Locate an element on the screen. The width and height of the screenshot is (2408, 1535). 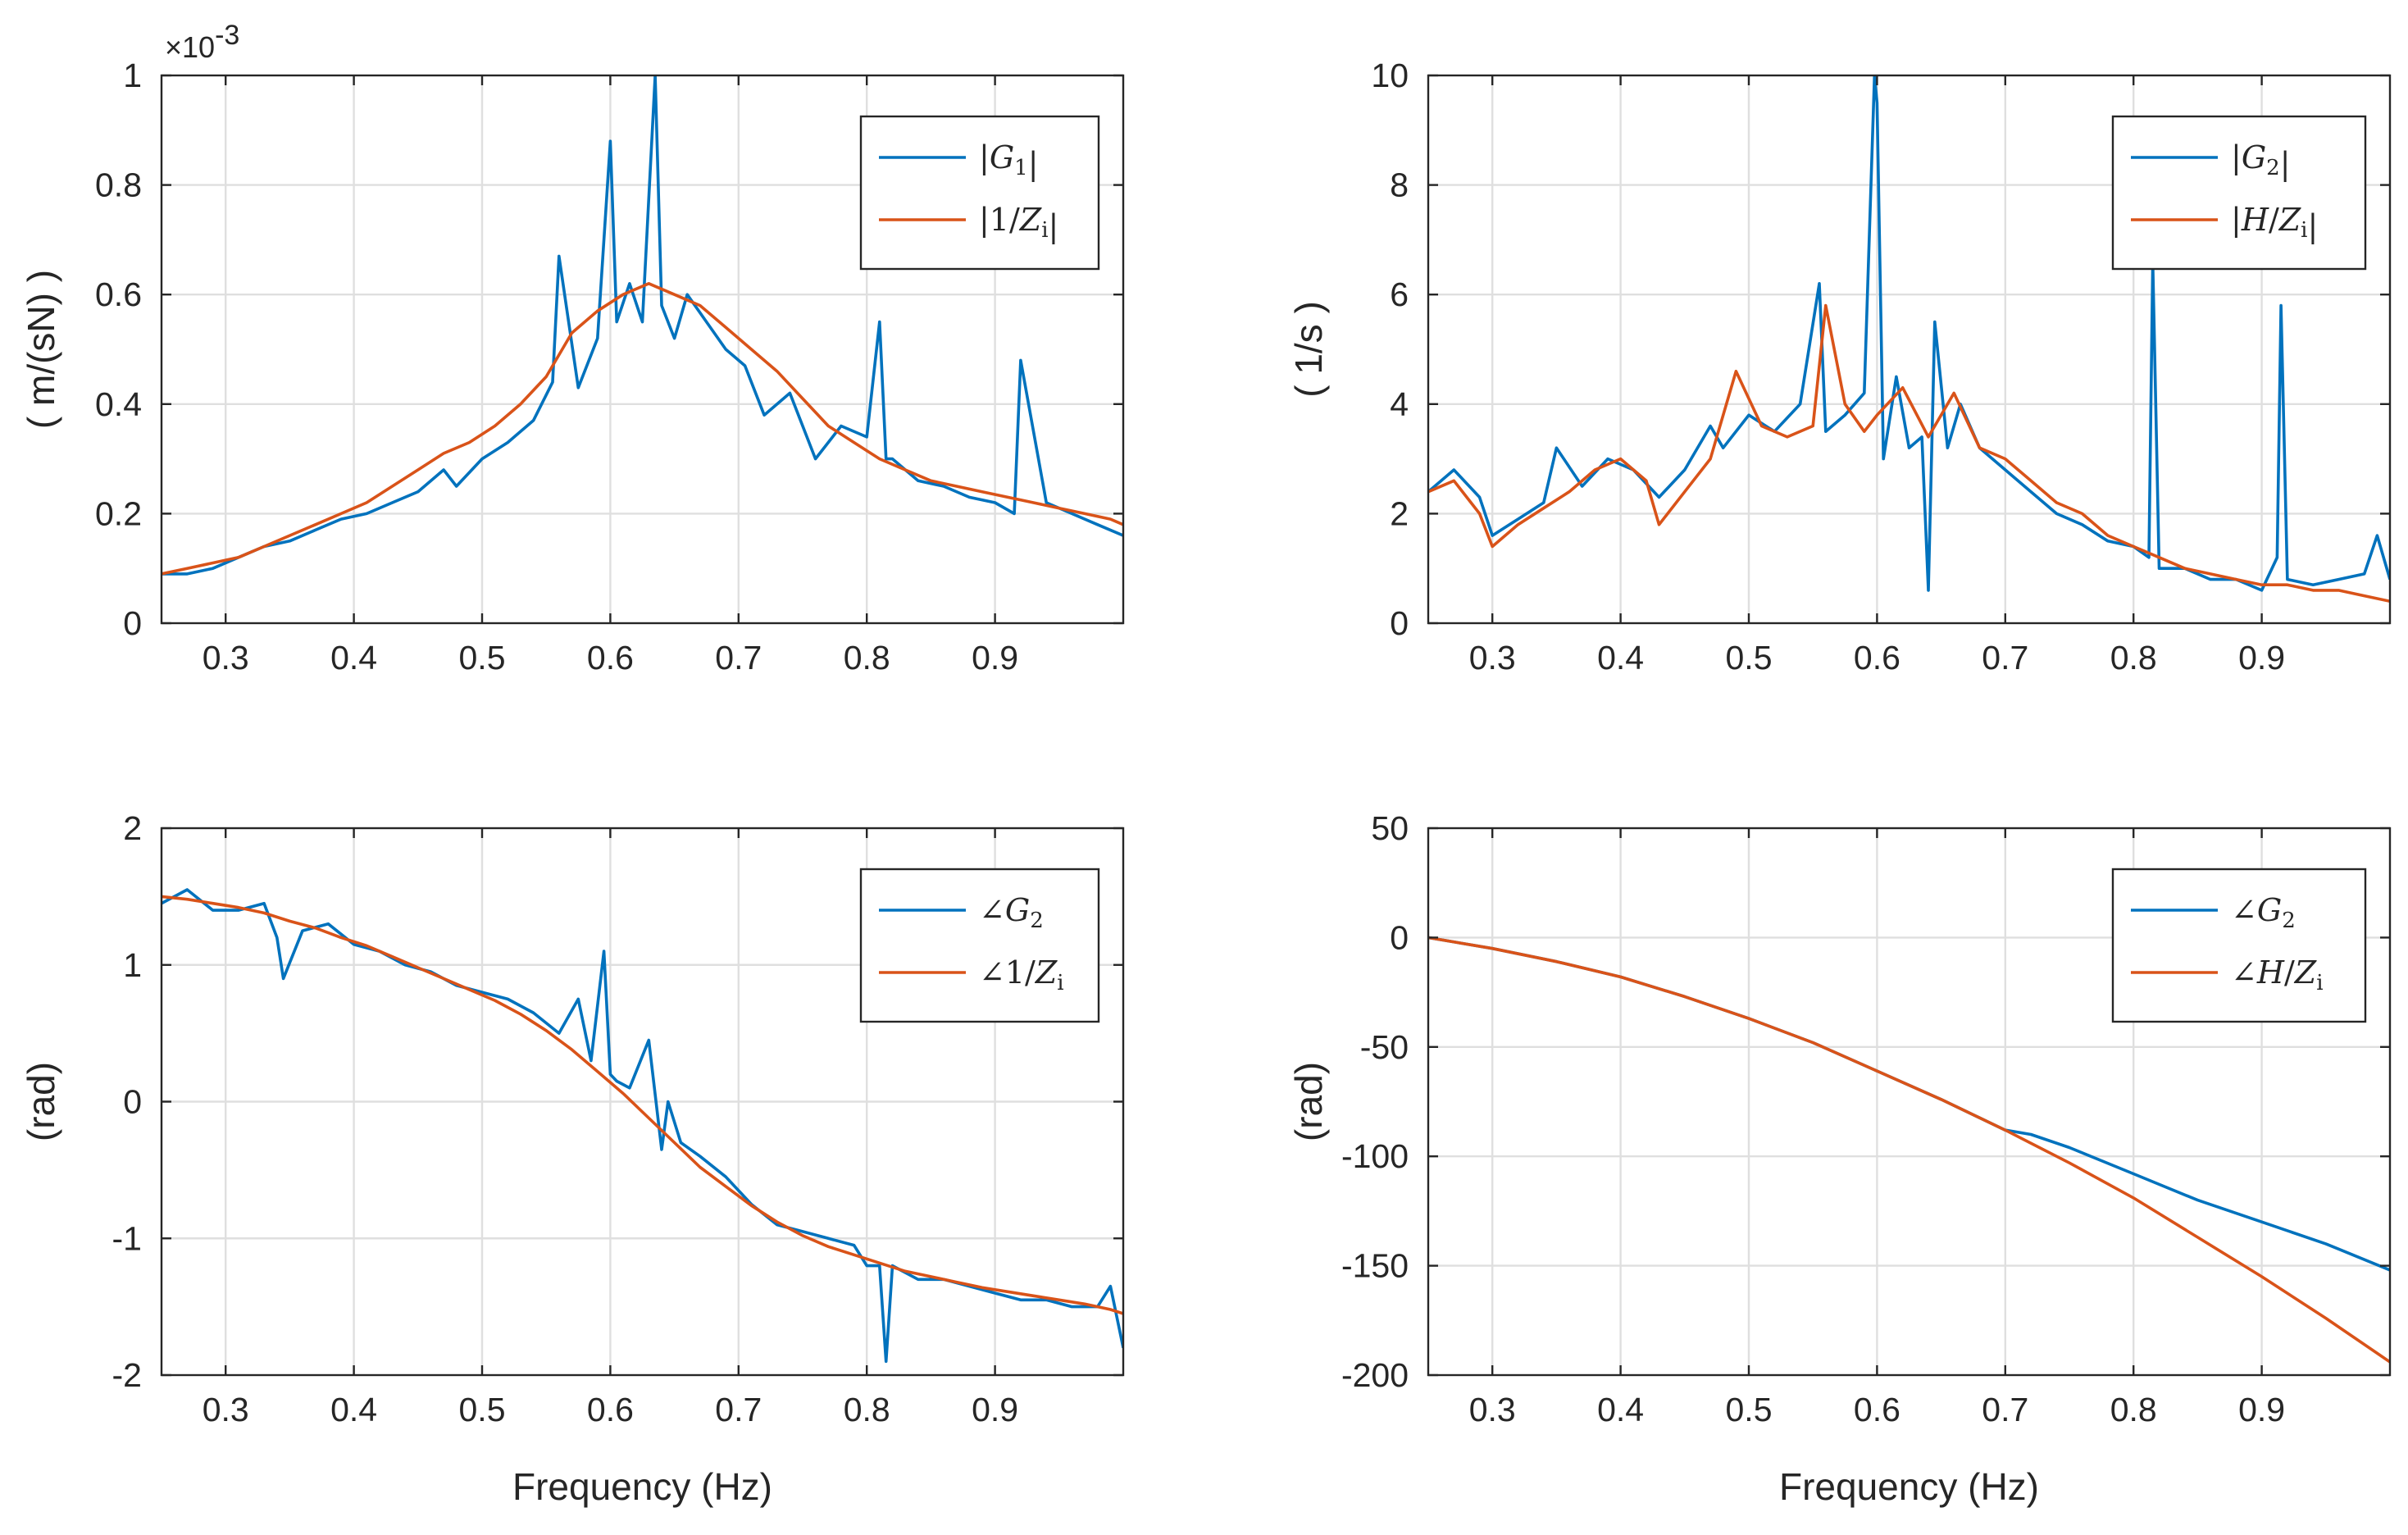
legend: ∠G2 ∠H/Zi is located at coordinates (2239, 945).